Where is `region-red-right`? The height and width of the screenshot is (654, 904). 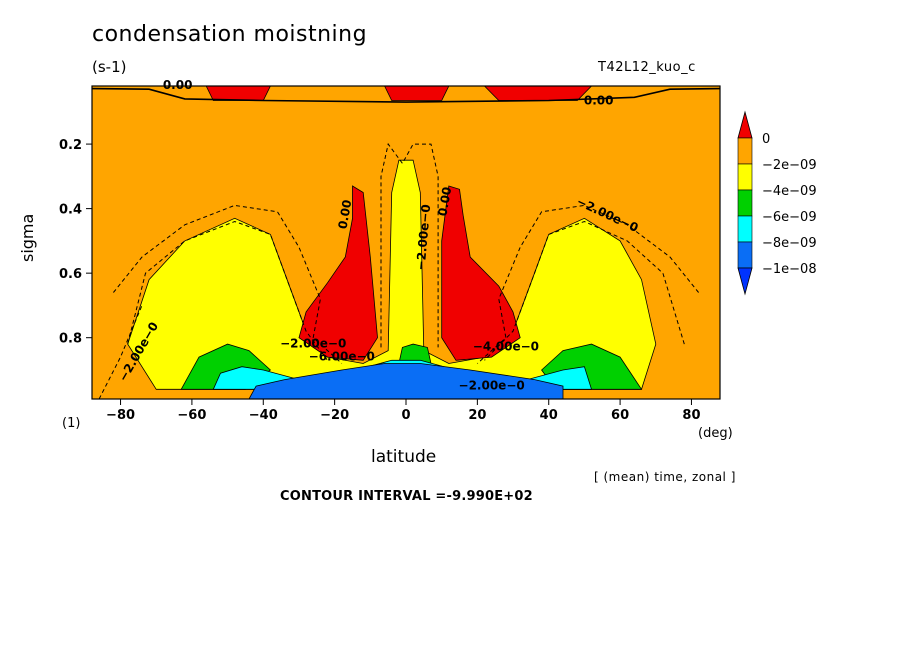 region-red-right is located at coordinates (481, 273).